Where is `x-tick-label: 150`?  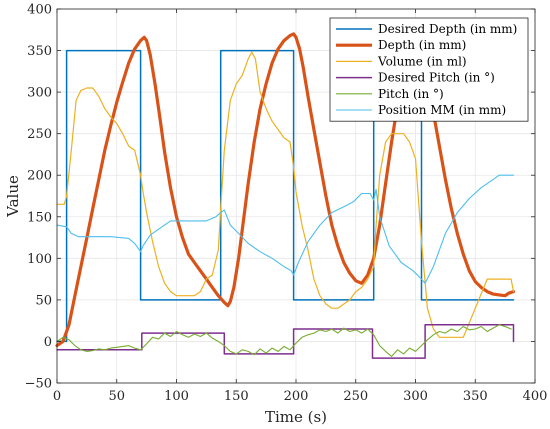
x-tick-label: 150 is located at coordinates (236, 396).